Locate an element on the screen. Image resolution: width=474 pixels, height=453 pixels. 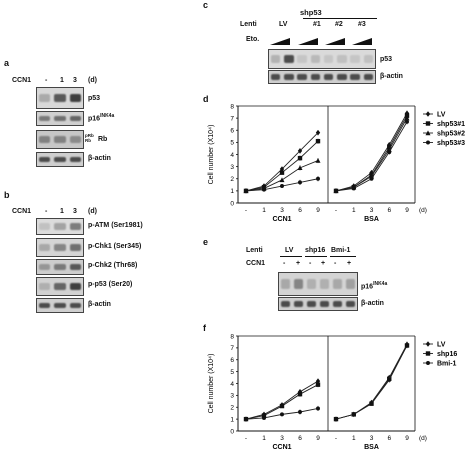
chart-f-x-tick-label: 1 is located at coordinates (264, 438).